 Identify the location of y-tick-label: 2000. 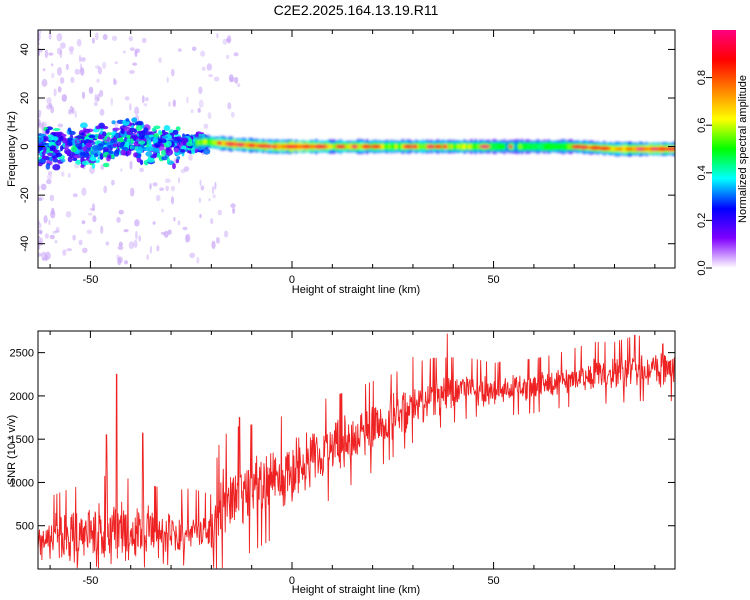
(22, 397).